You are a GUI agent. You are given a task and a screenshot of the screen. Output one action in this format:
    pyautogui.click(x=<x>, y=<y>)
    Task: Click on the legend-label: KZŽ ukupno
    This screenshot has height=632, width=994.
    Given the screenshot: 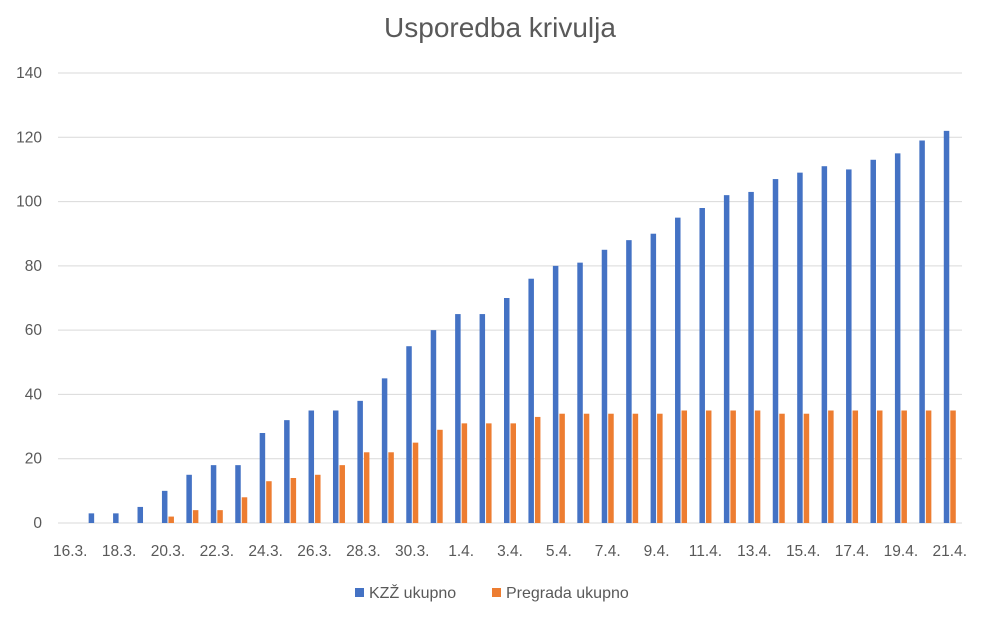 What is the action you would take?
    pyautogui.click(x=412, y=592)
    